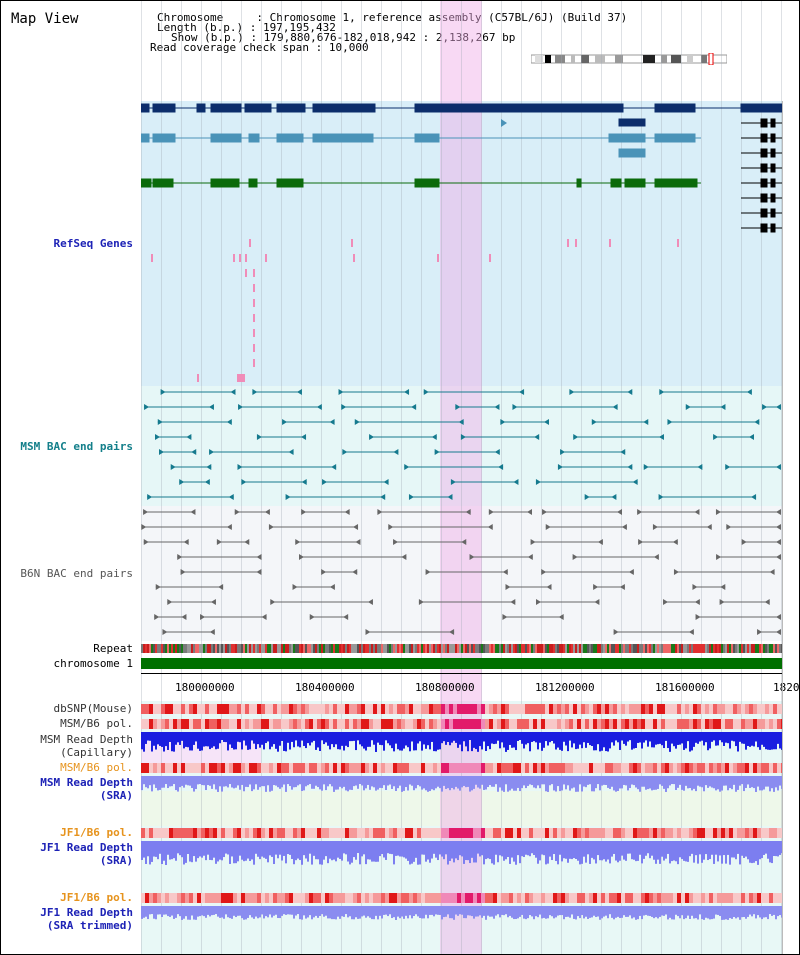  I want to click on msm-bac-pairs-track, so click(461, 446).